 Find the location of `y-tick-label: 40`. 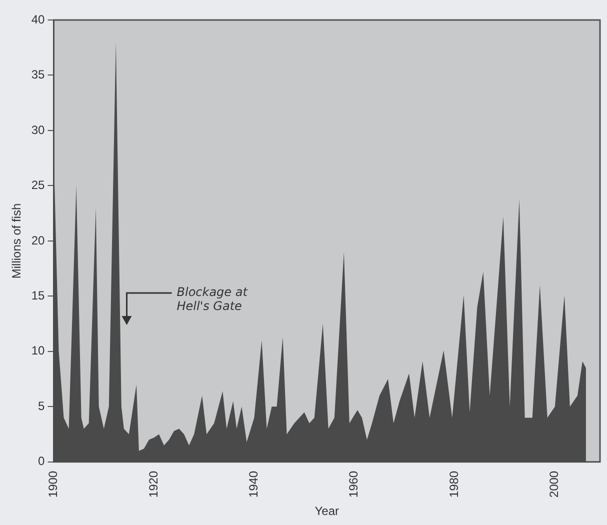

y-tick-label: 40 is located at coordinates (38, 19).